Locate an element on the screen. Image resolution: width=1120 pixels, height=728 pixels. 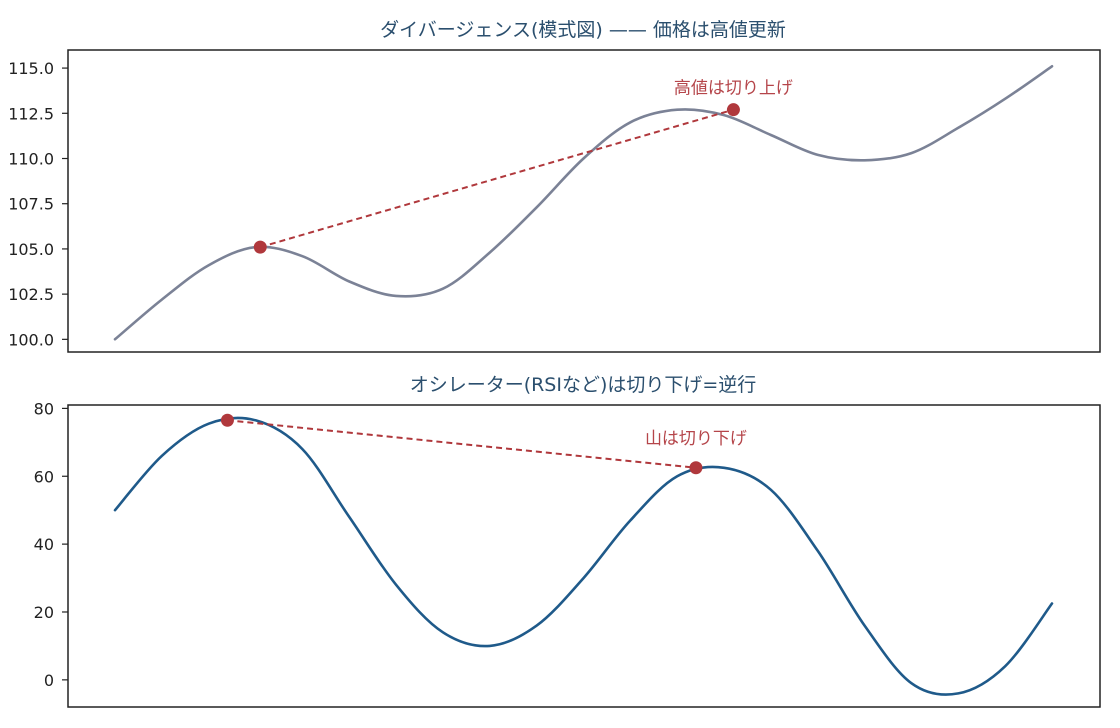
y-tick-label: 112.5 is located at coordinates (31, 113).